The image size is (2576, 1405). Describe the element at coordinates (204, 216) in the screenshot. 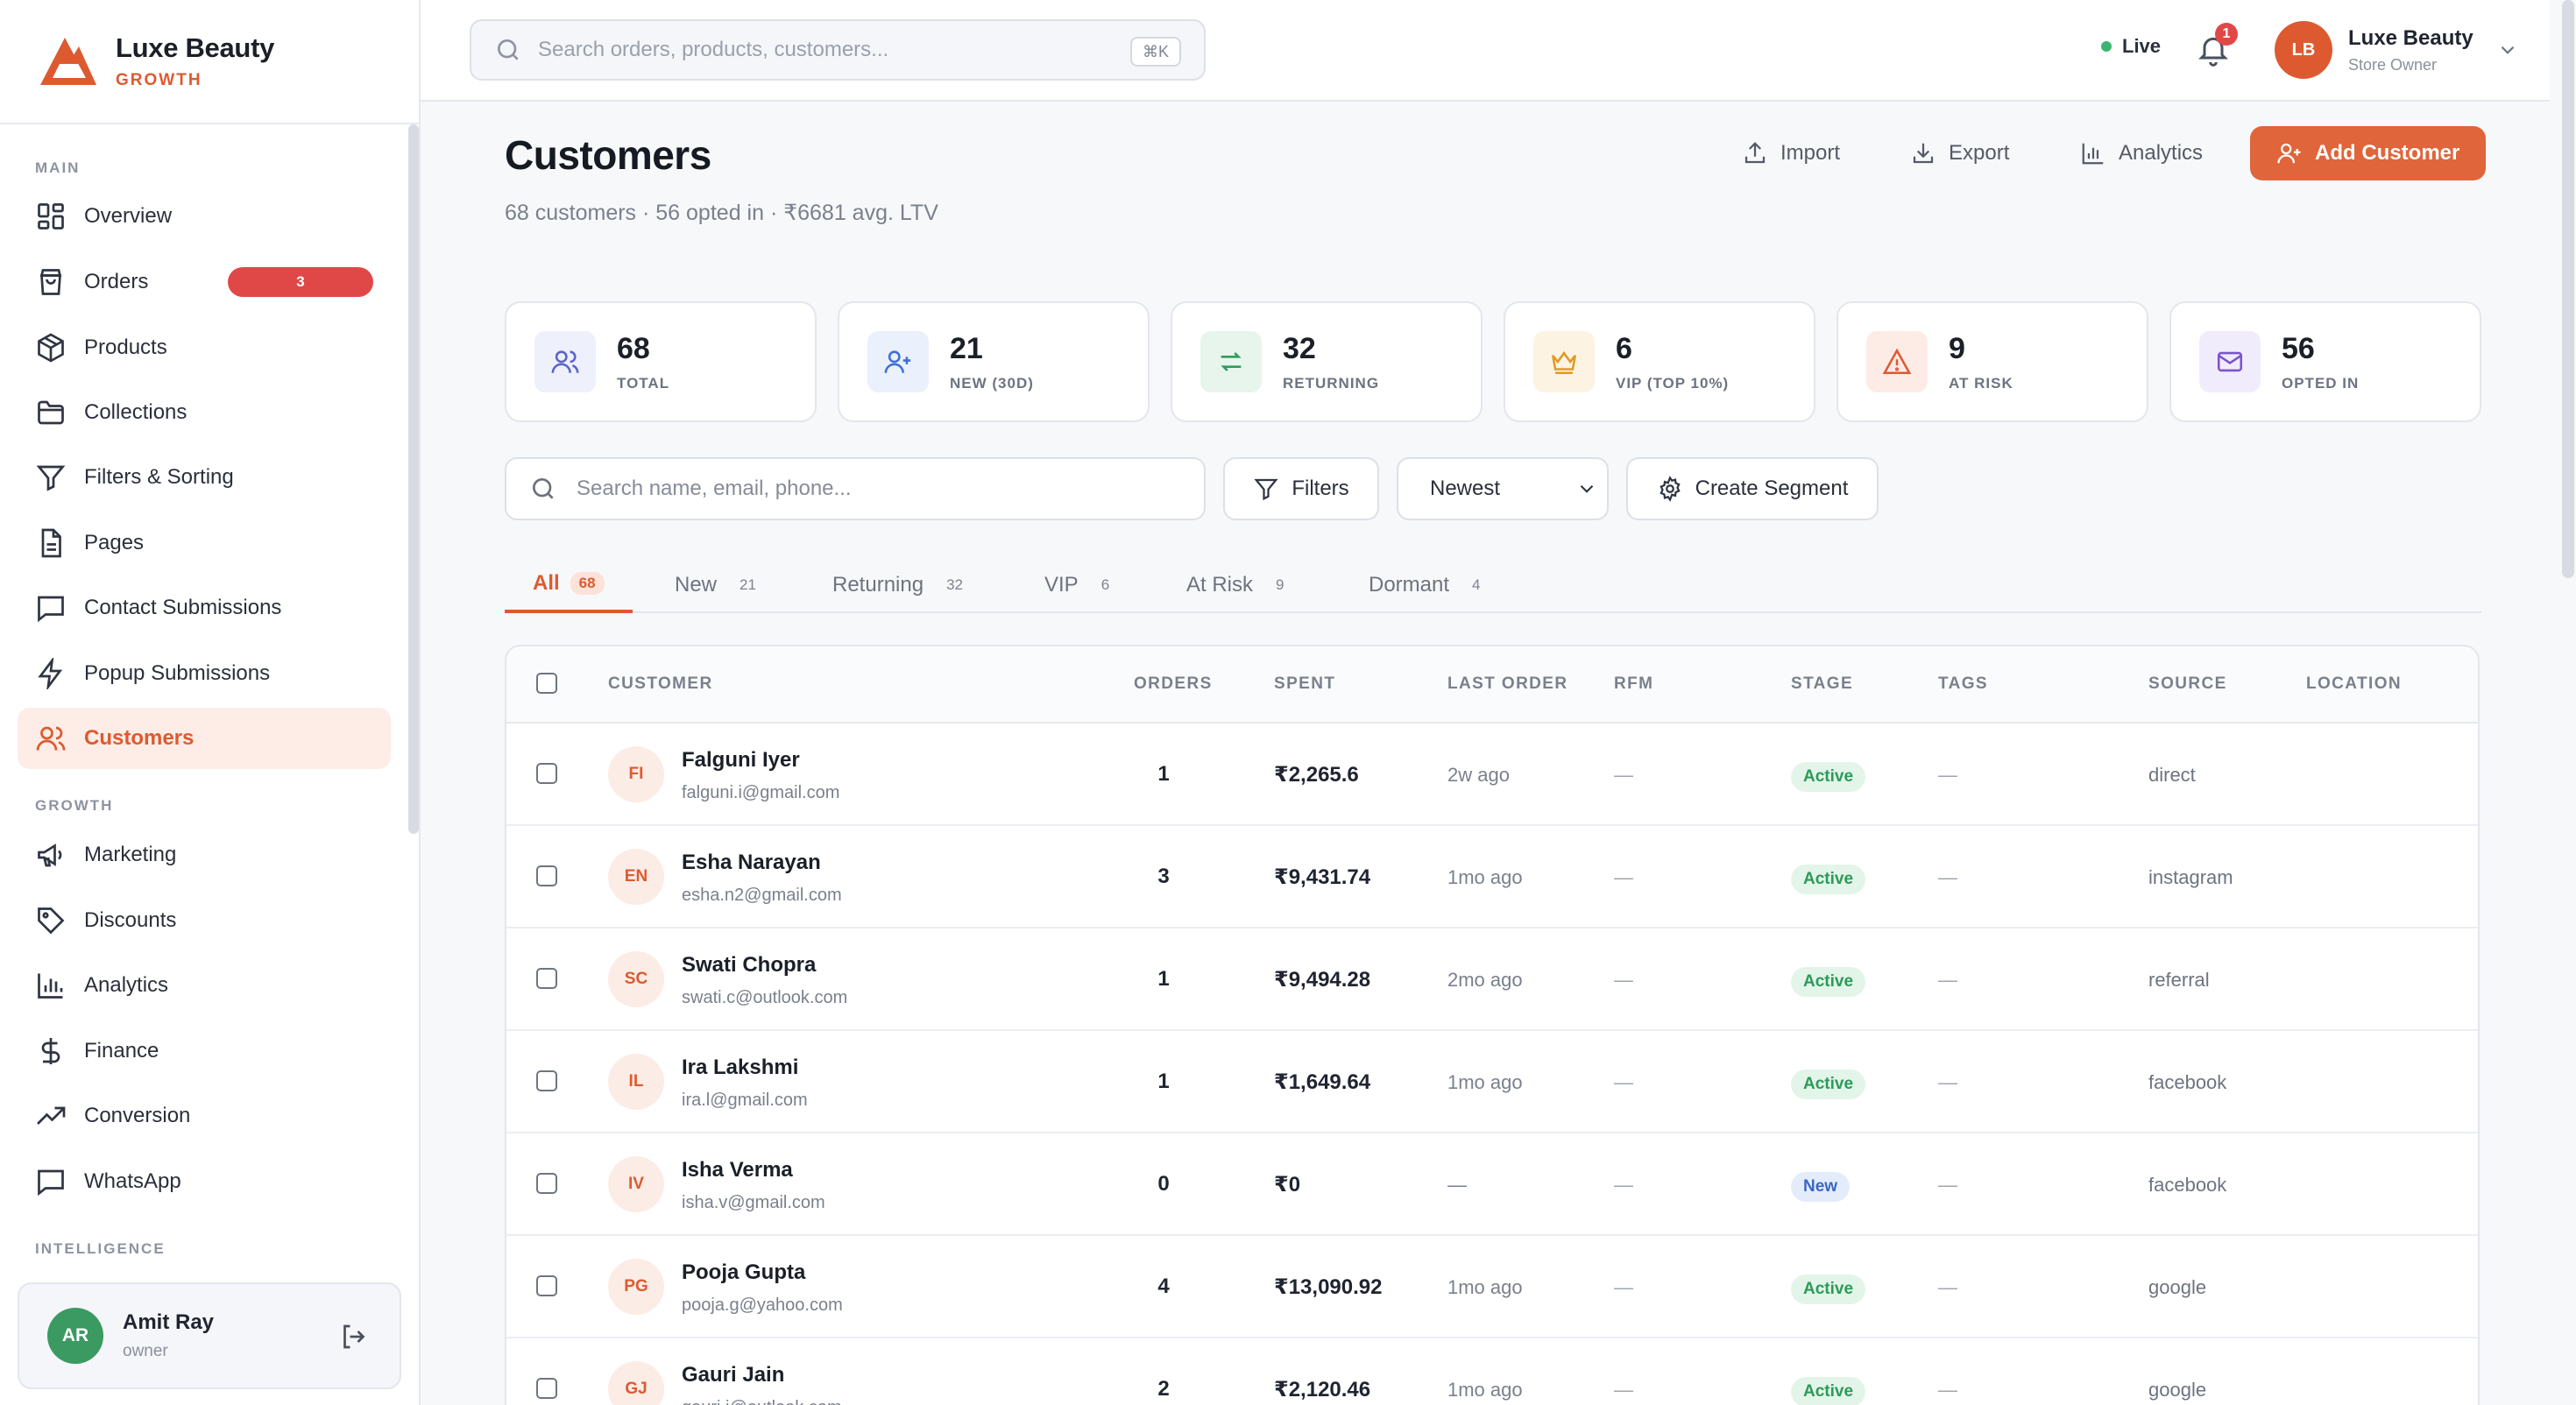

I see `sidebar-item-overview: Overview` at that location.